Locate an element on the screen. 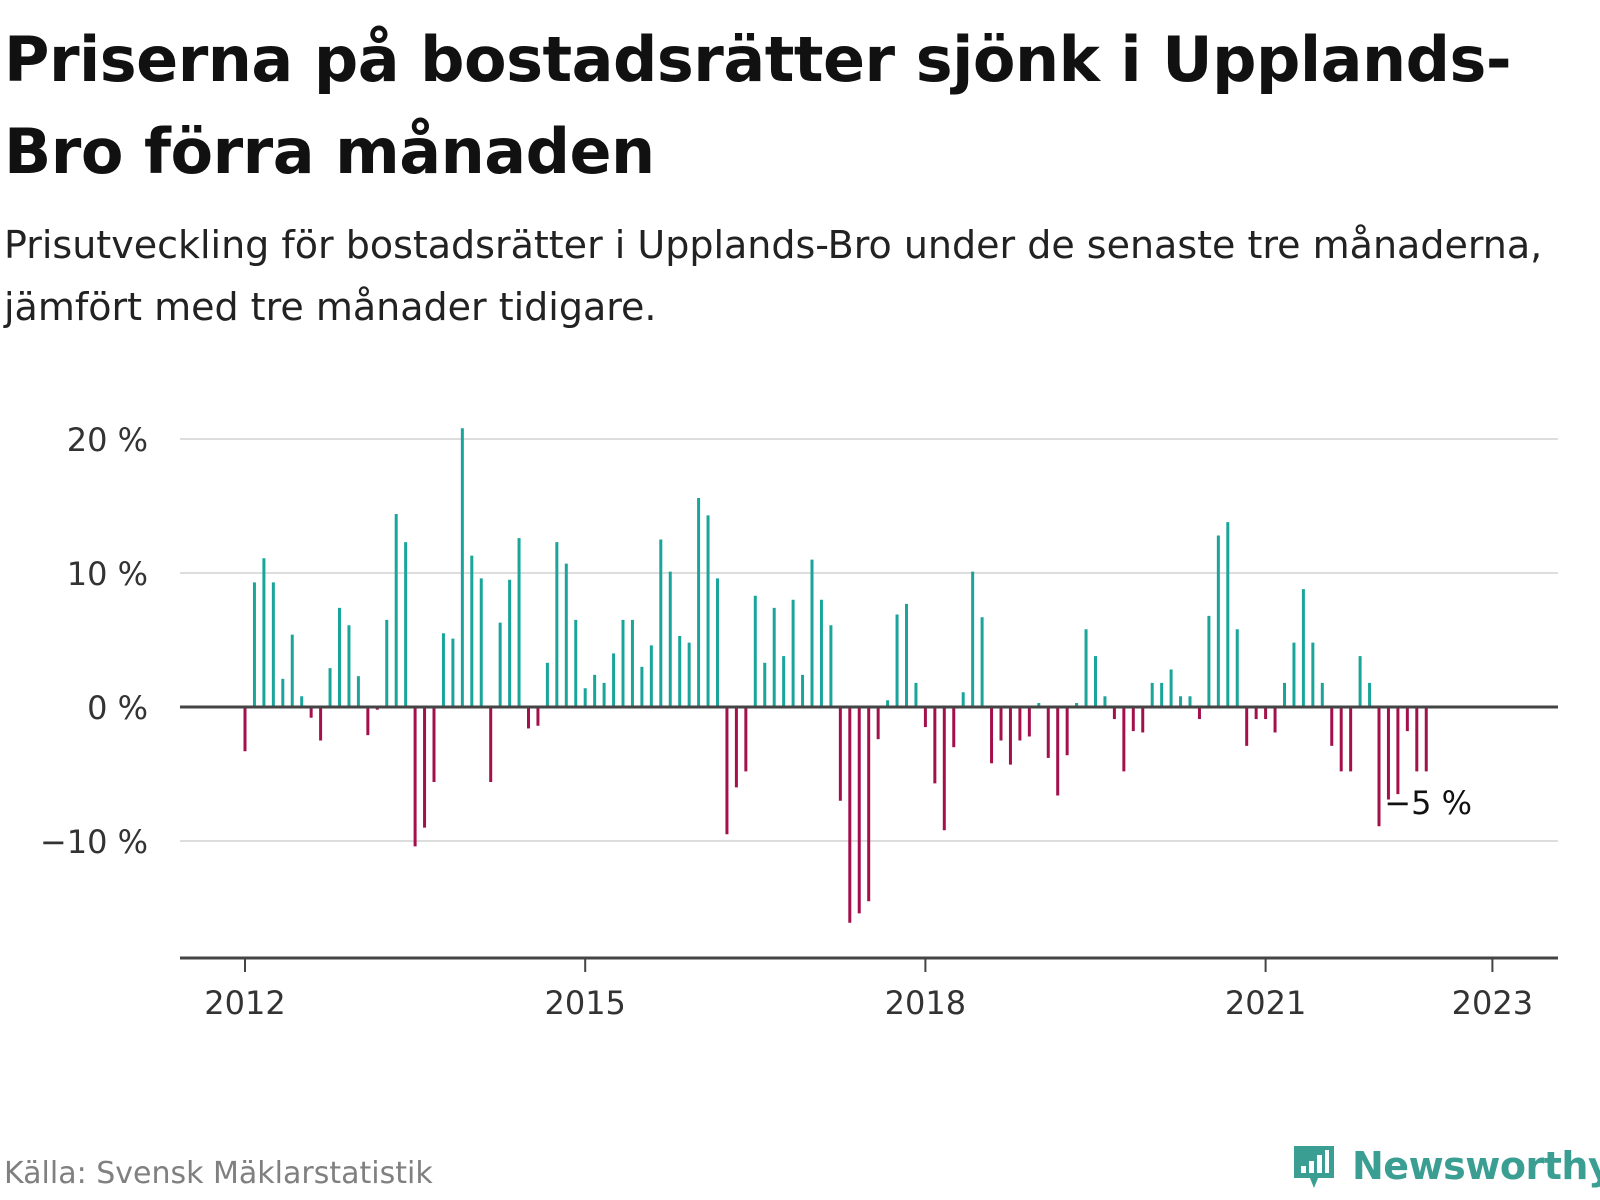 This screenshot has height=1200, width=1600. brand-name: Newsworthy is located at coordinates (1476, 1166).